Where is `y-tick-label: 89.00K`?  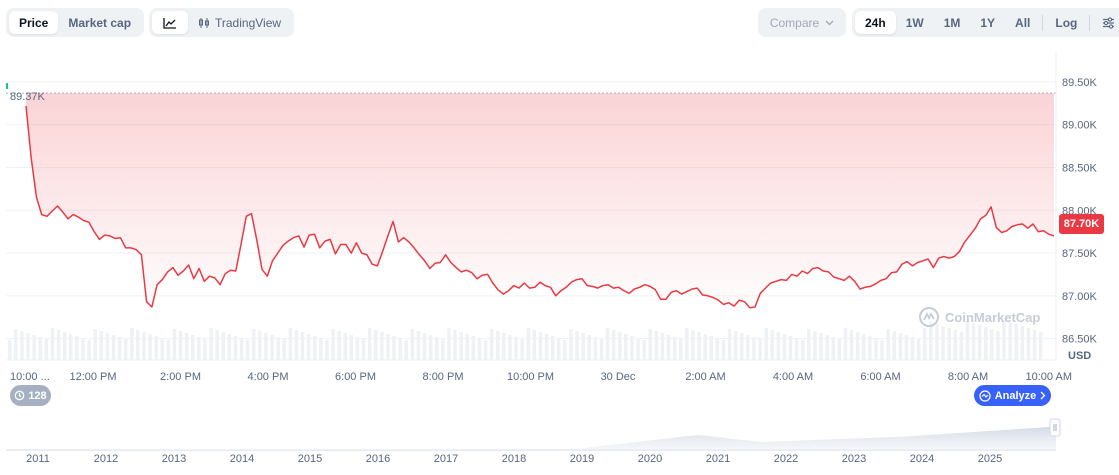
y-tick-label: 89.00K is located at coordinates (1080, 126).